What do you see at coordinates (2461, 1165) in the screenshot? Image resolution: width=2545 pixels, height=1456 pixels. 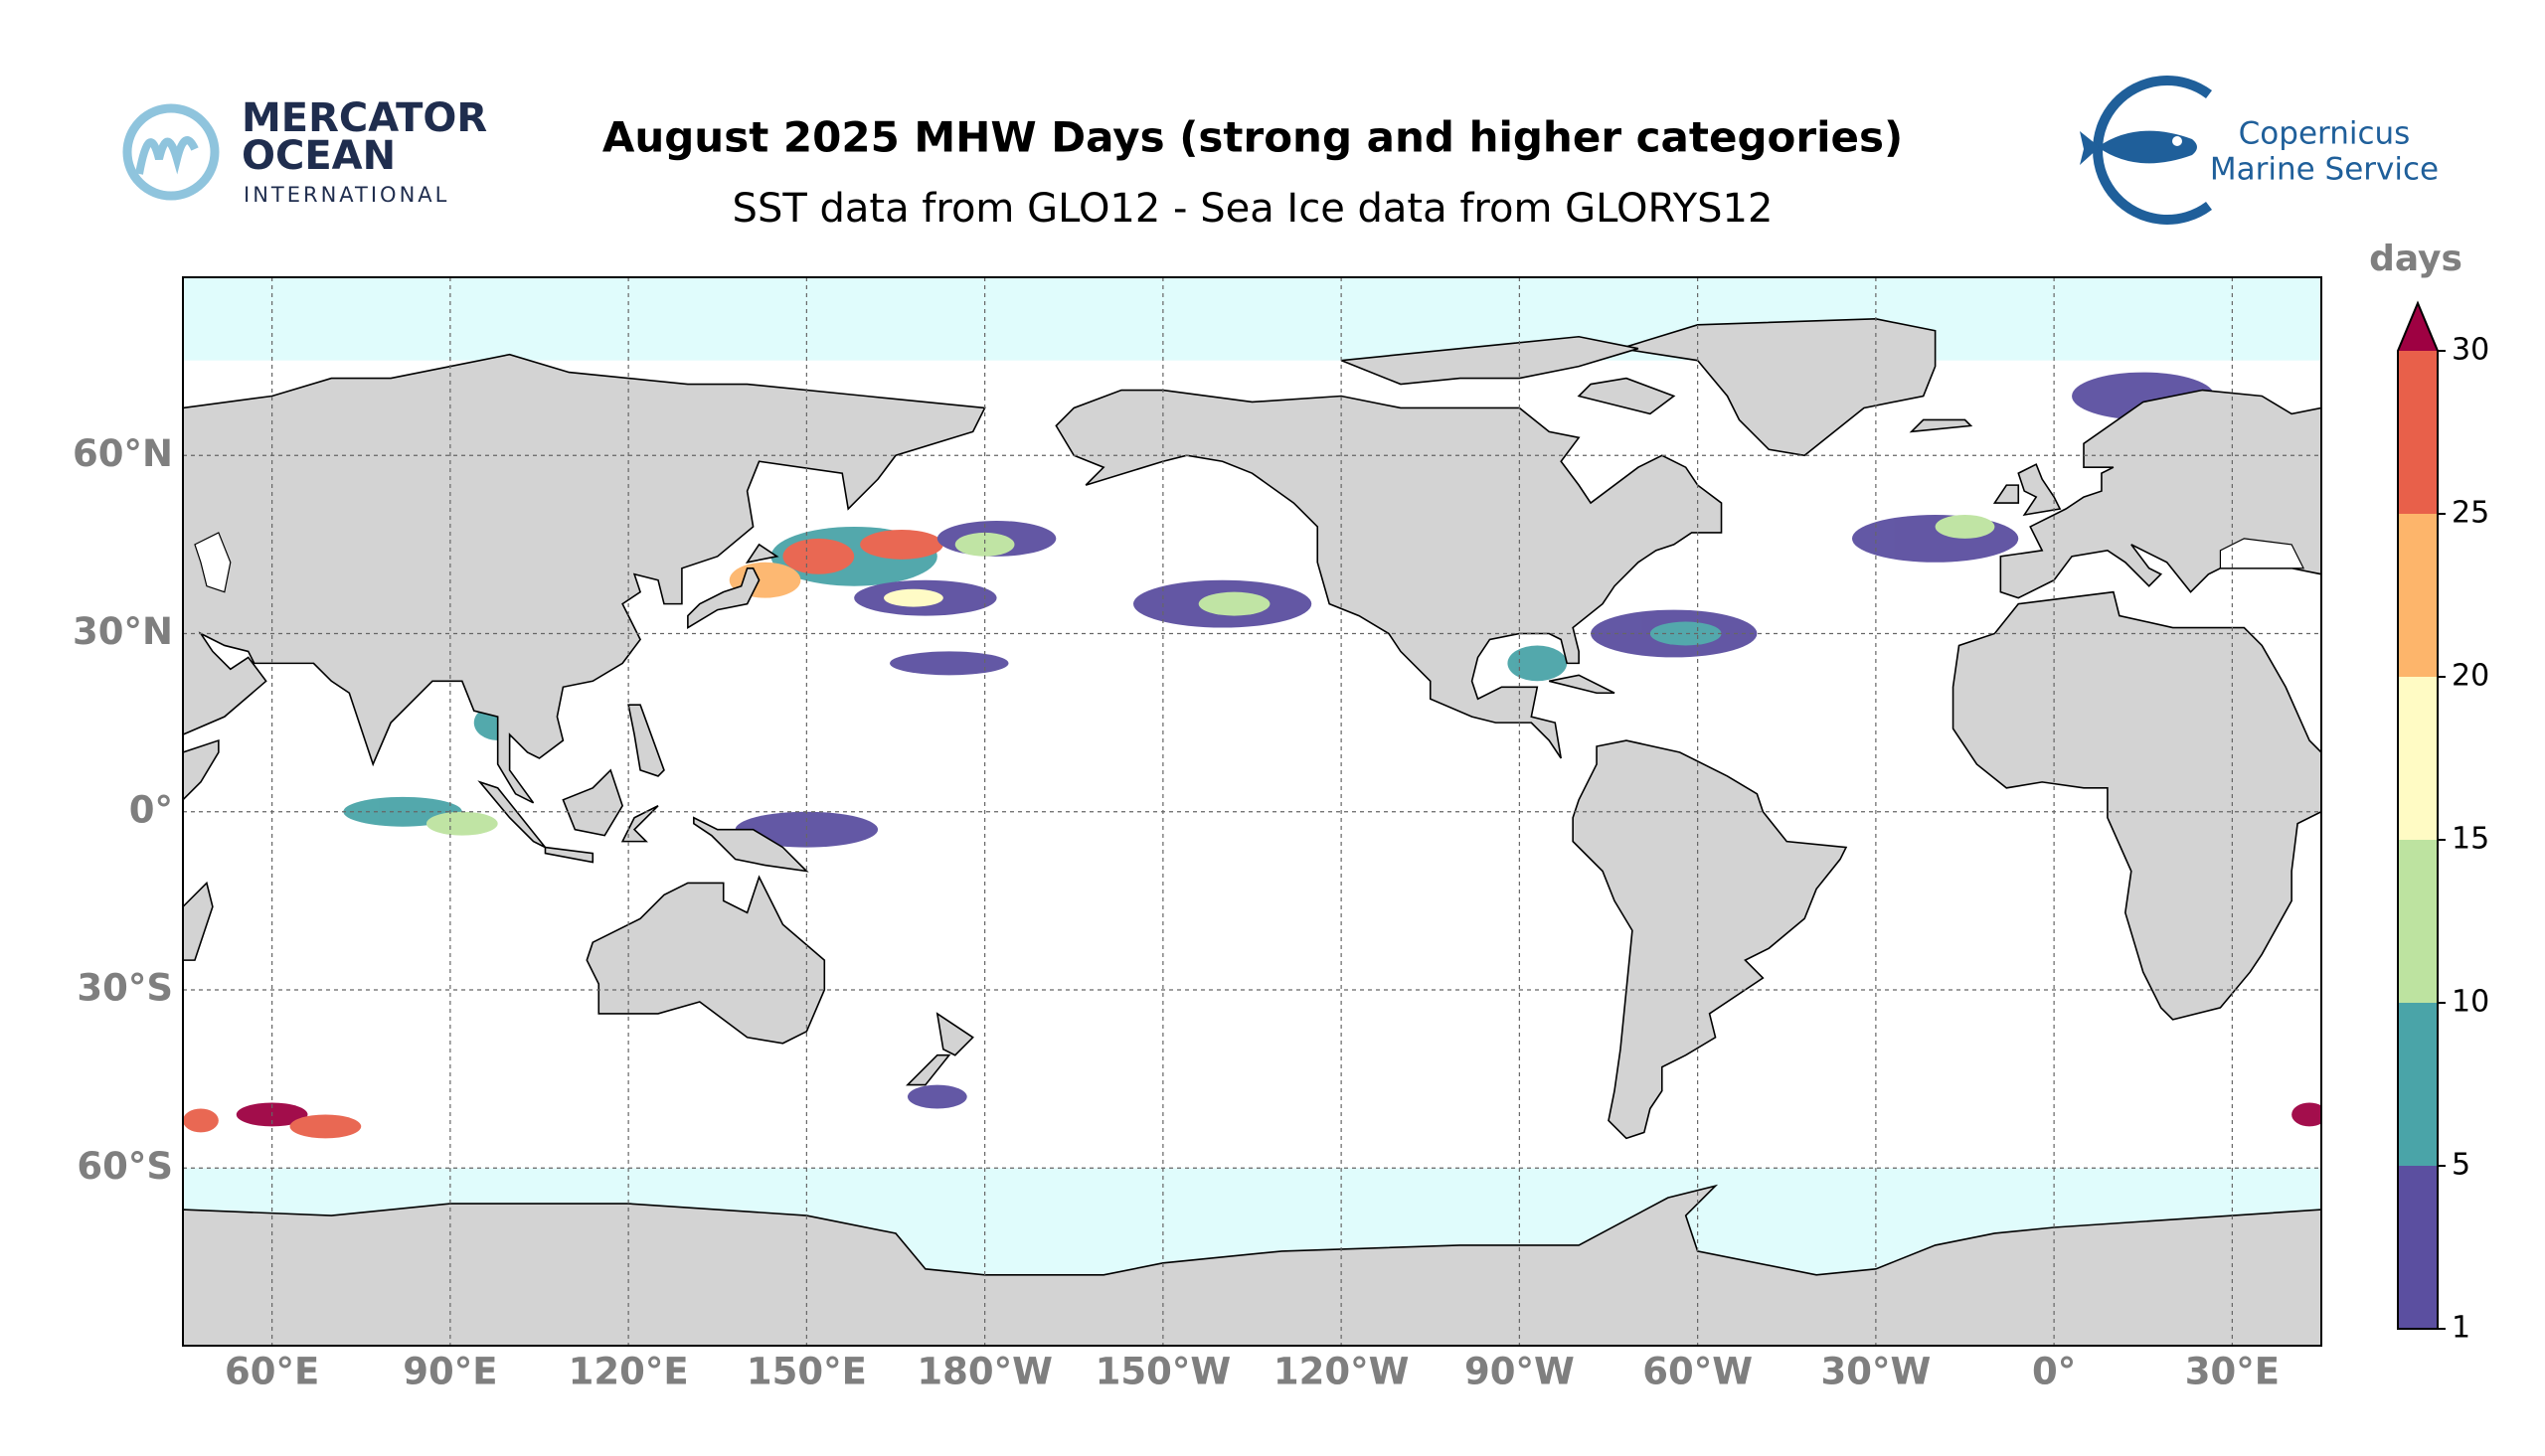 I see `colorbar-tick-label: 5` at bounding box center [2461, 1165].